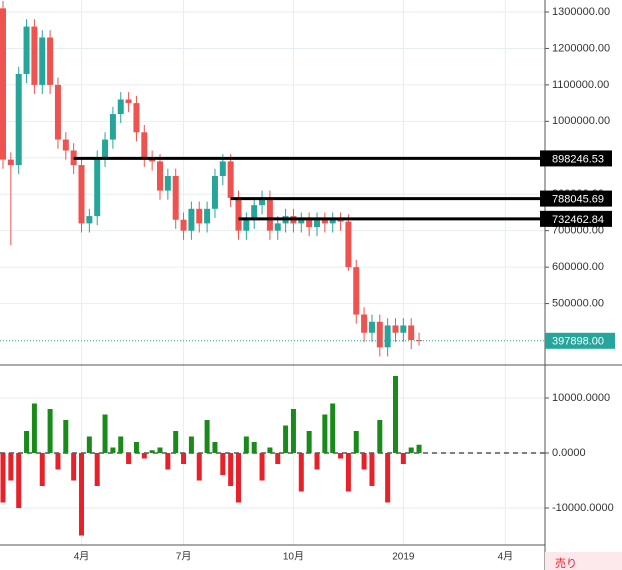  Describe the element at coordinates (580, 340) in the screenshot. I see `price-label-bg` at that location.